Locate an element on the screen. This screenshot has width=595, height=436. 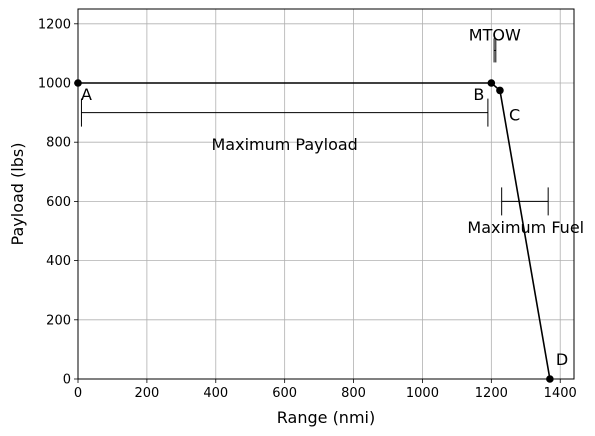
x-tick-label: 200 is located at coordinates (146, 393).